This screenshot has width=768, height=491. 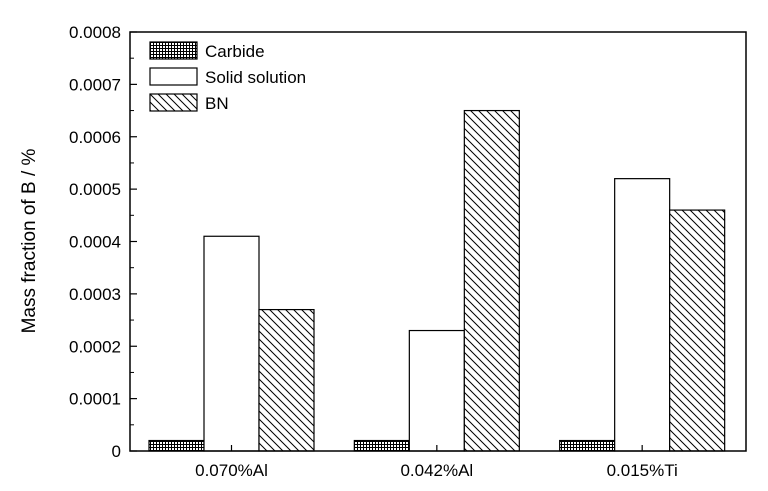 I want to click on legend: Carbide Solid solution BN, so click(x=227, y=77).